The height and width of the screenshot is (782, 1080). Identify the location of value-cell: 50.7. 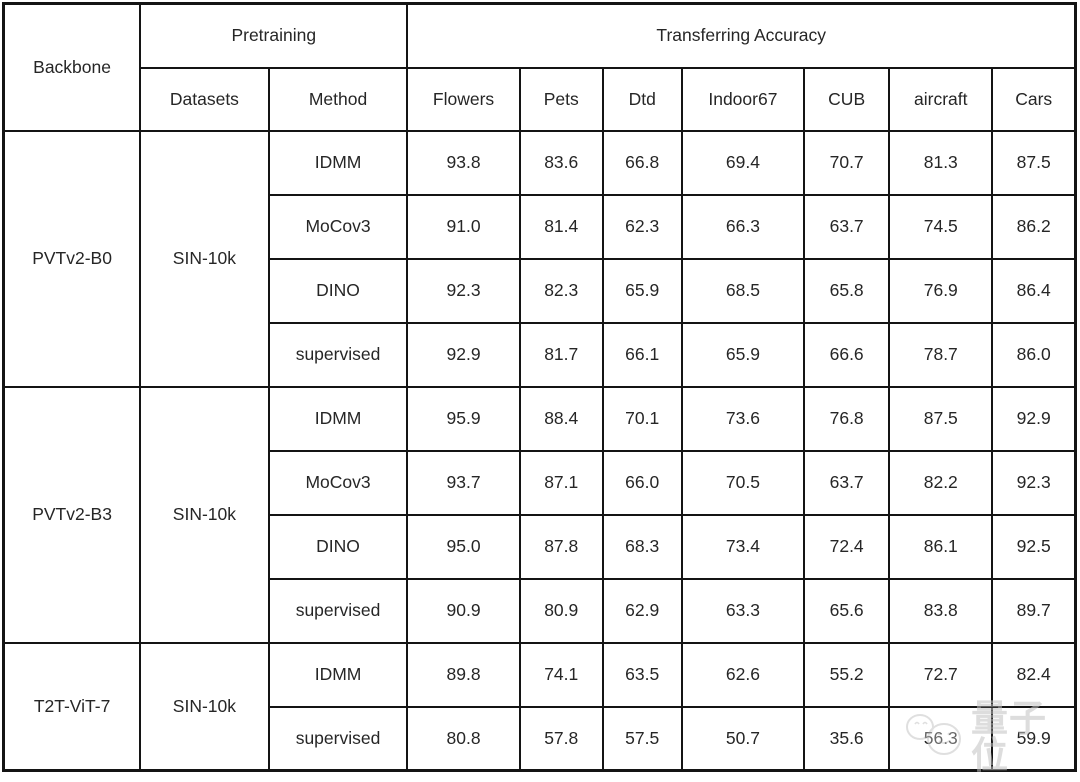
(743, 738).